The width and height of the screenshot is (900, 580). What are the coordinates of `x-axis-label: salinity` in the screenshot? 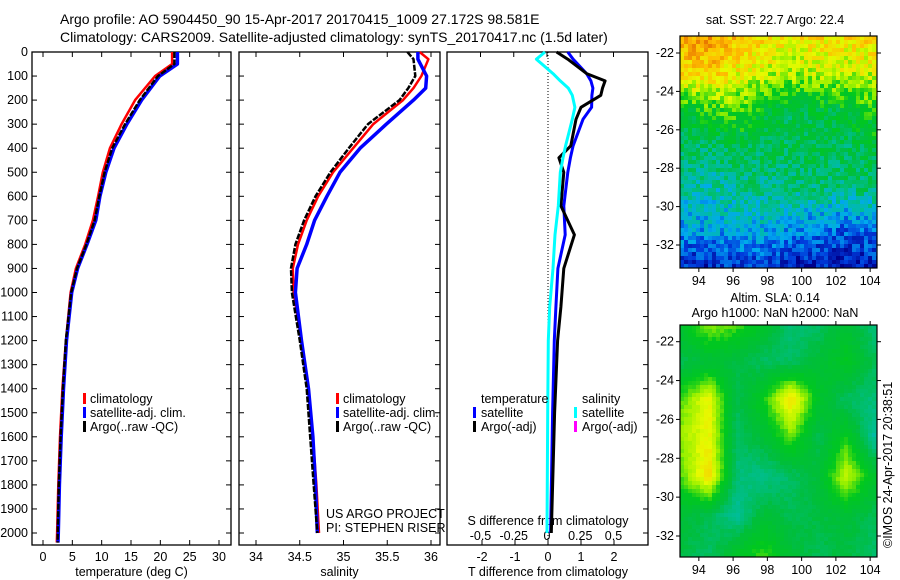 It's located at (339, 572).